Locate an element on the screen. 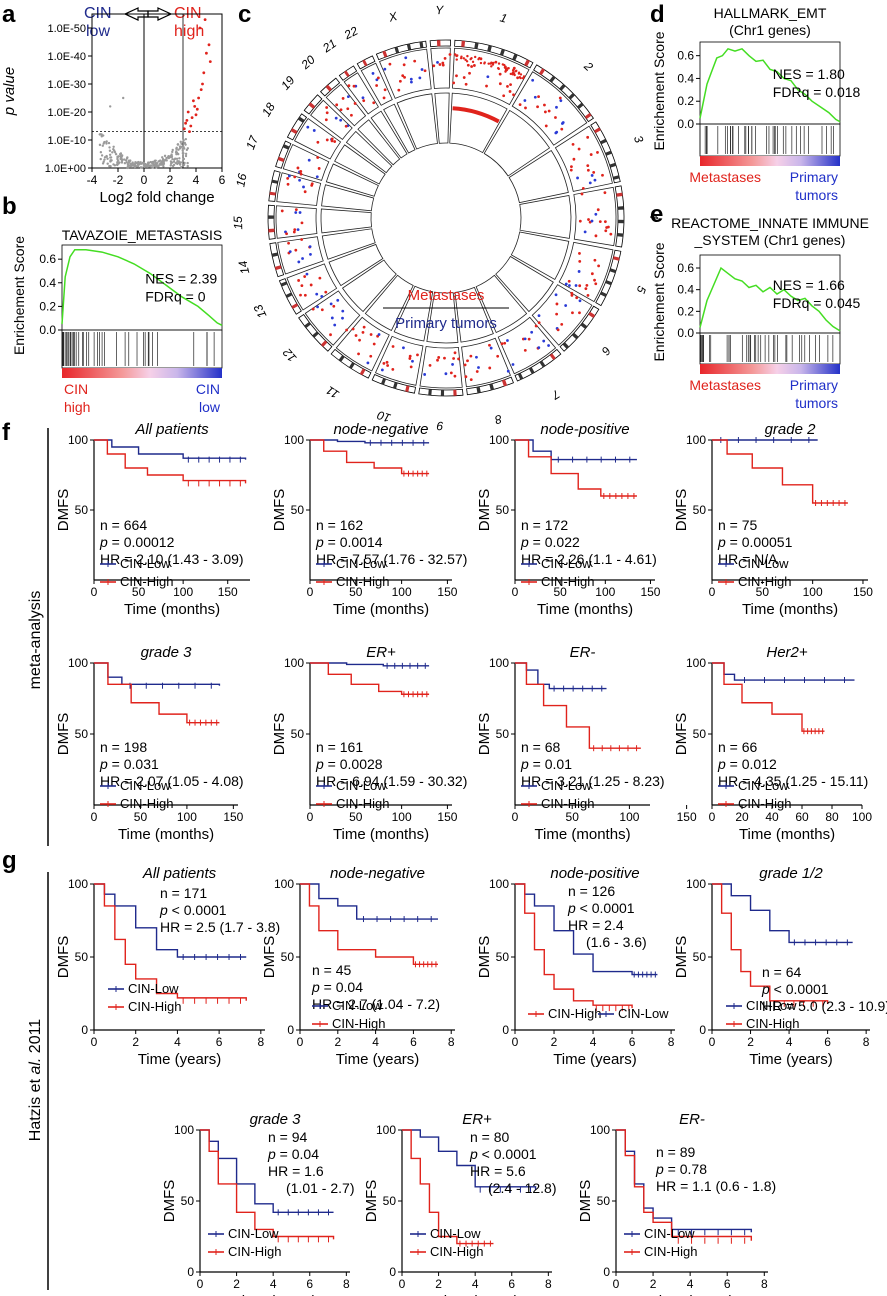  km-xtick-label: 0 is located at coordinates (310, 592).